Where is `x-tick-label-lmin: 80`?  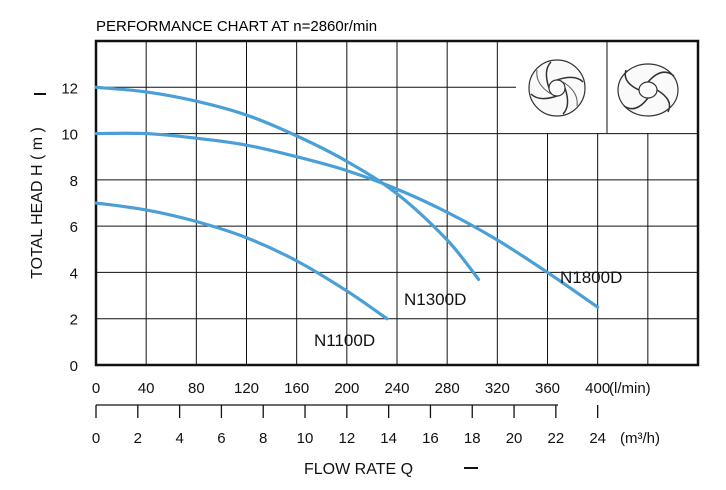 x-tick-label-lmin: 80 is located at coordinates (196, 388).